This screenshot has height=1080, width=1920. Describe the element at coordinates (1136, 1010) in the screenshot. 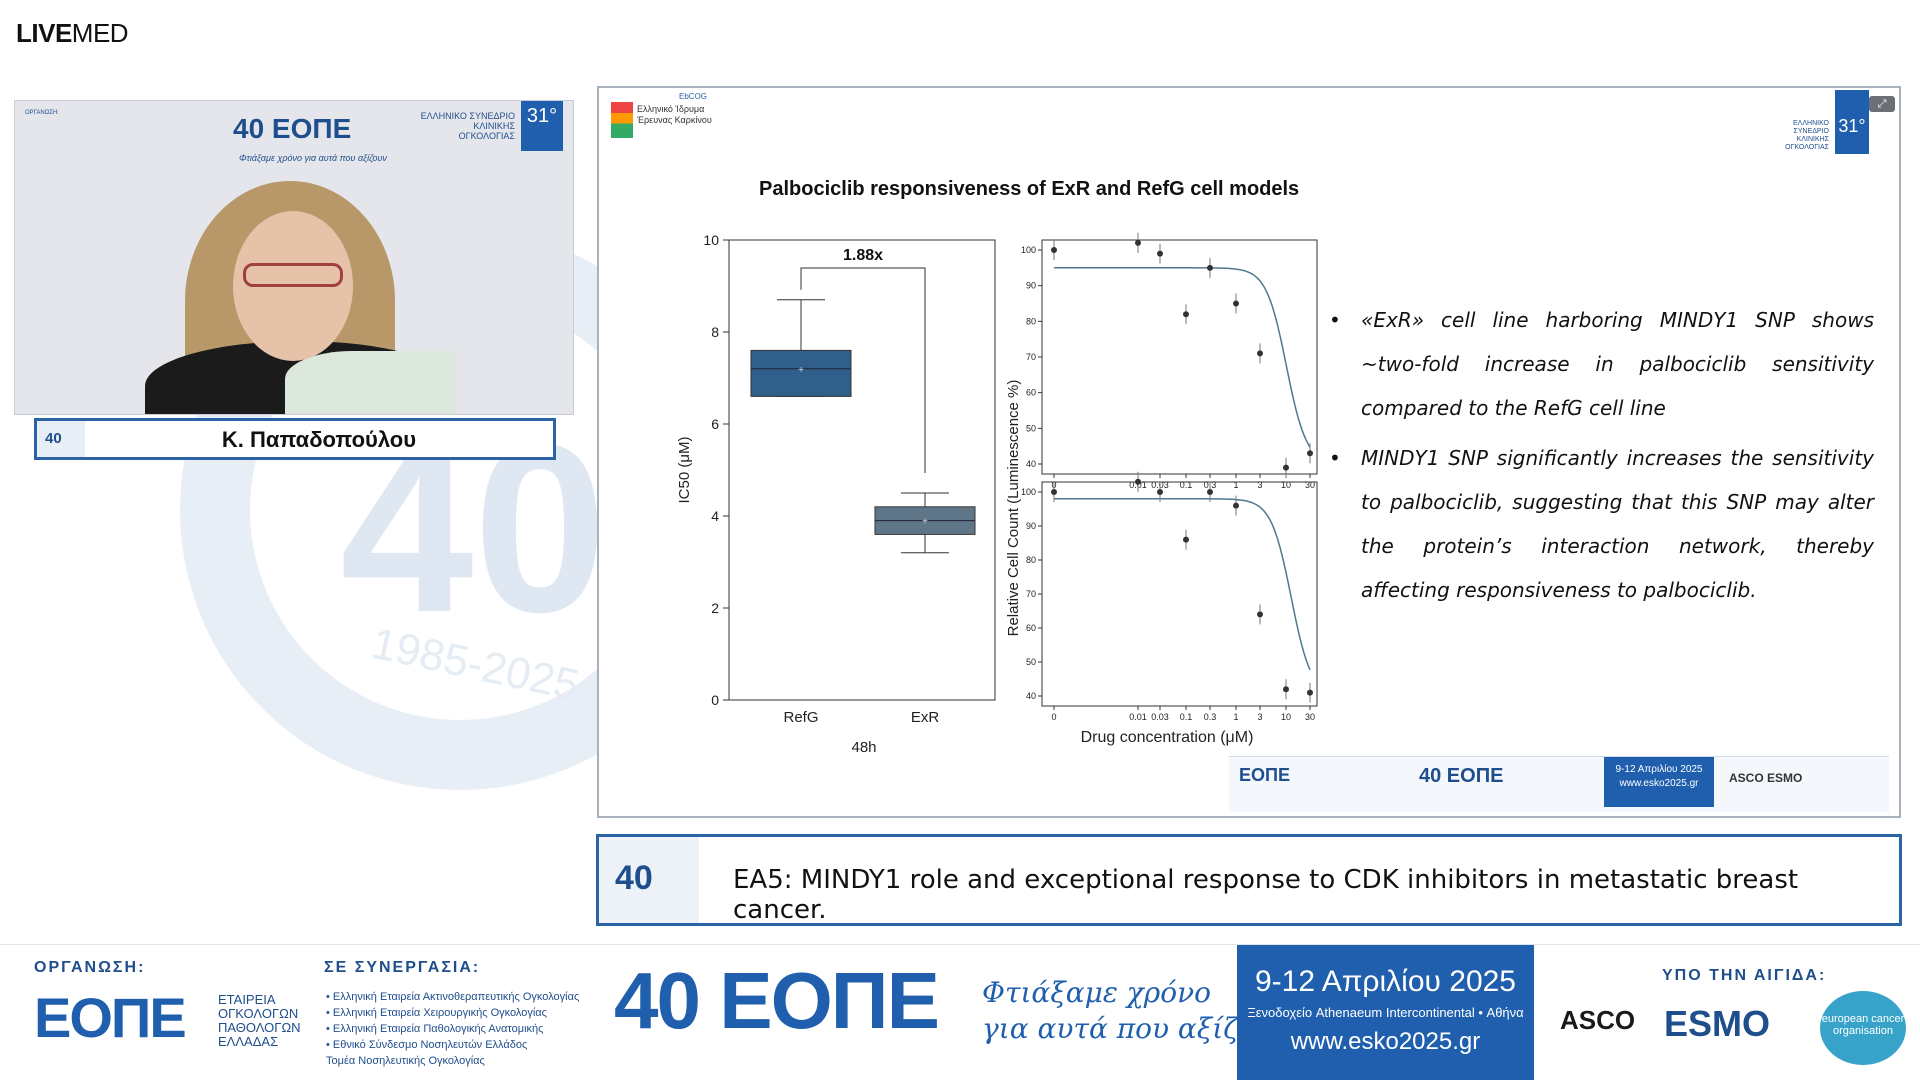

I see `slogan: Φτιάξαμε χρόνο για αυτά που αξίζουν` at that location.